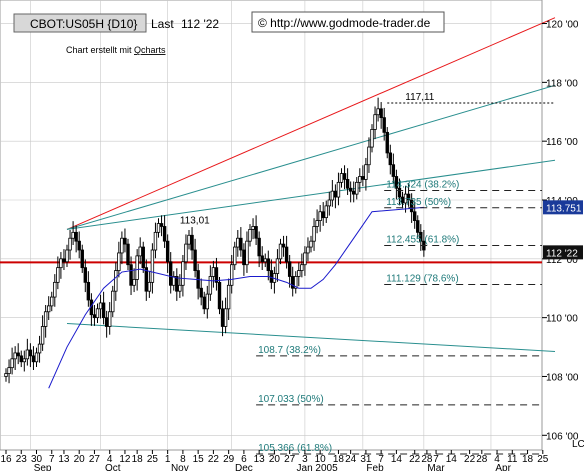 The width and height of the screenshot is (584, 471). I want to click on x-month-label: Apr, so click(503, 467).